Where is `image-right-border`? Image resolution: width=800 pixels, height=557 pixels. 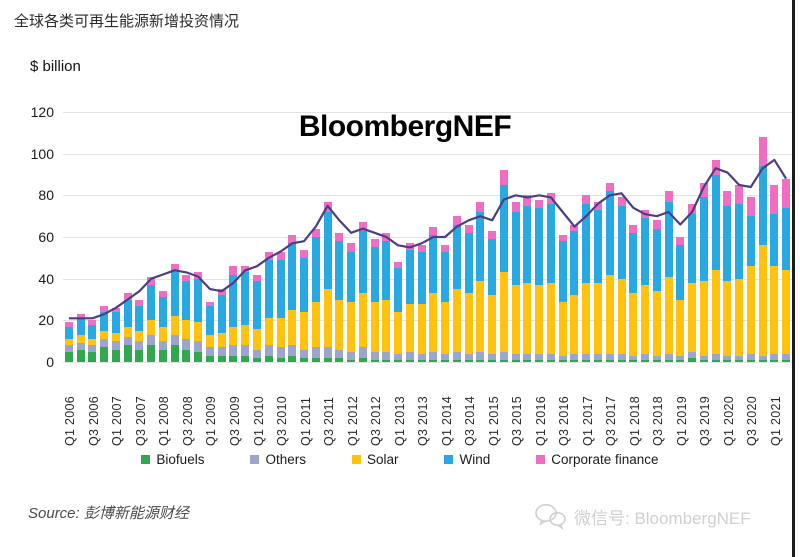 image-right-border is located at coordinates (793, 278).